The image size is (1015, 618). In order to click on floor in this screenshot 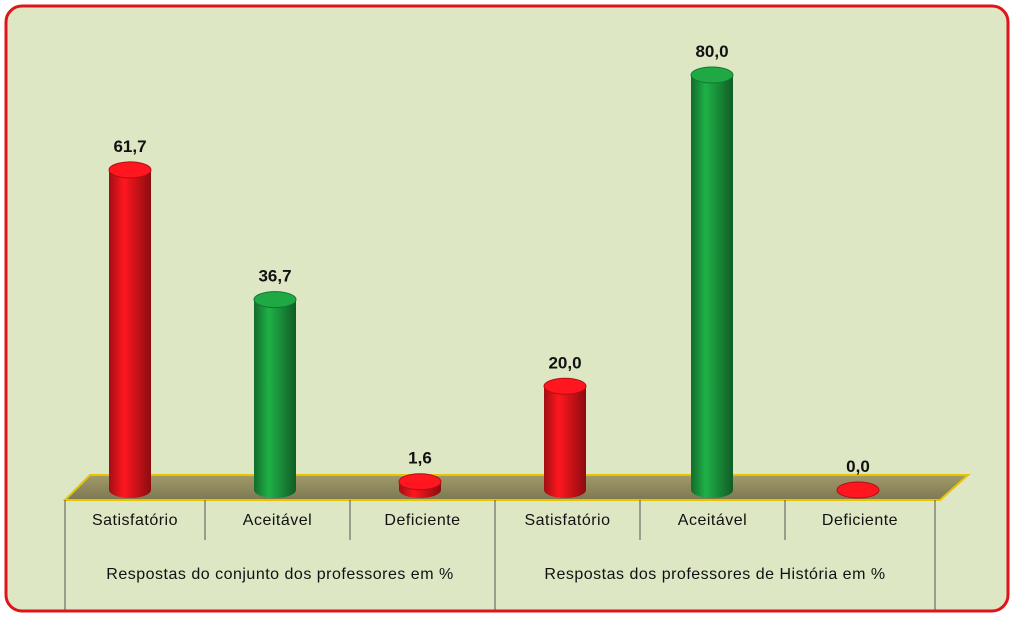, I will do `click(516, 487)`.